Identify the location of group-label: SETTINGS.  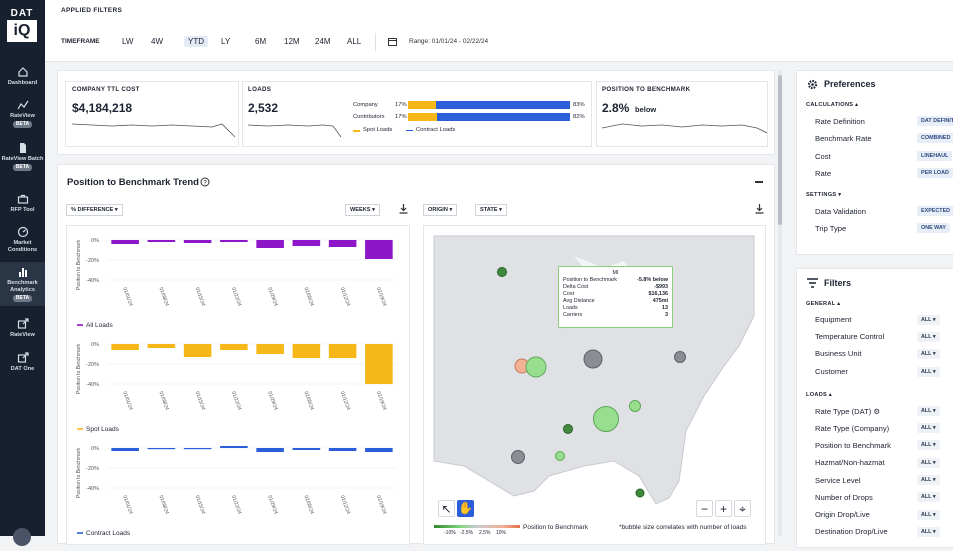
(821, 195).